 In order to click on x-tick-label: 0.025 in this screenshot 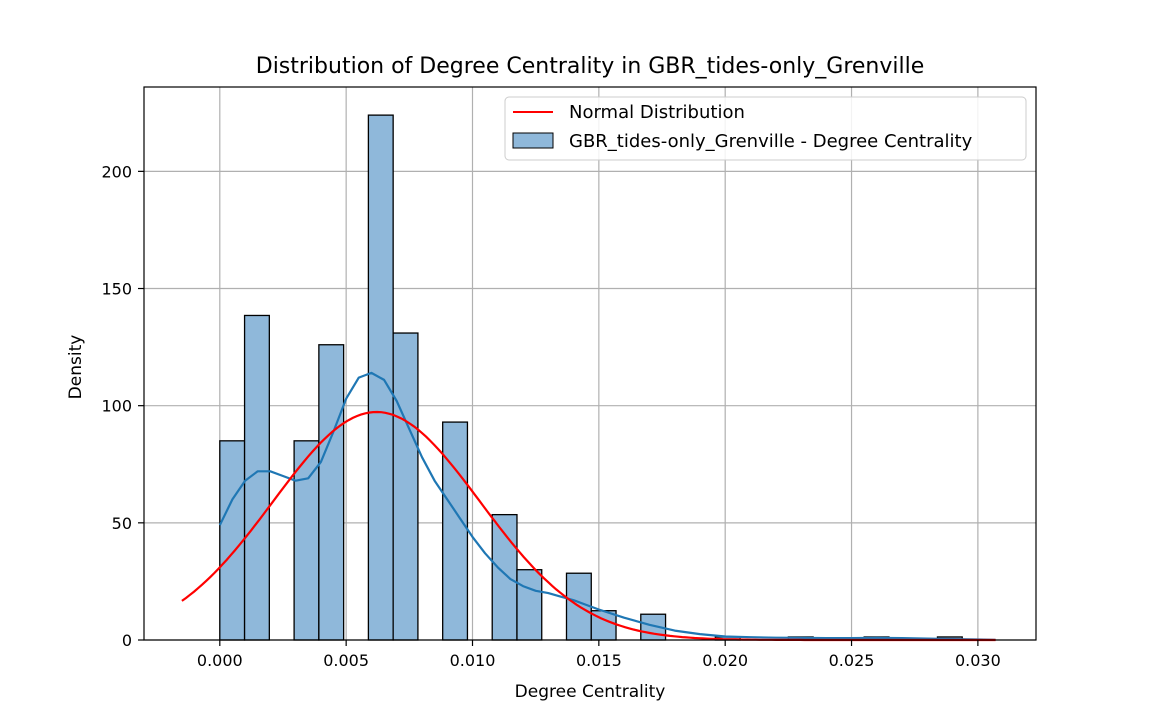, I will do `click(852, 660)`.